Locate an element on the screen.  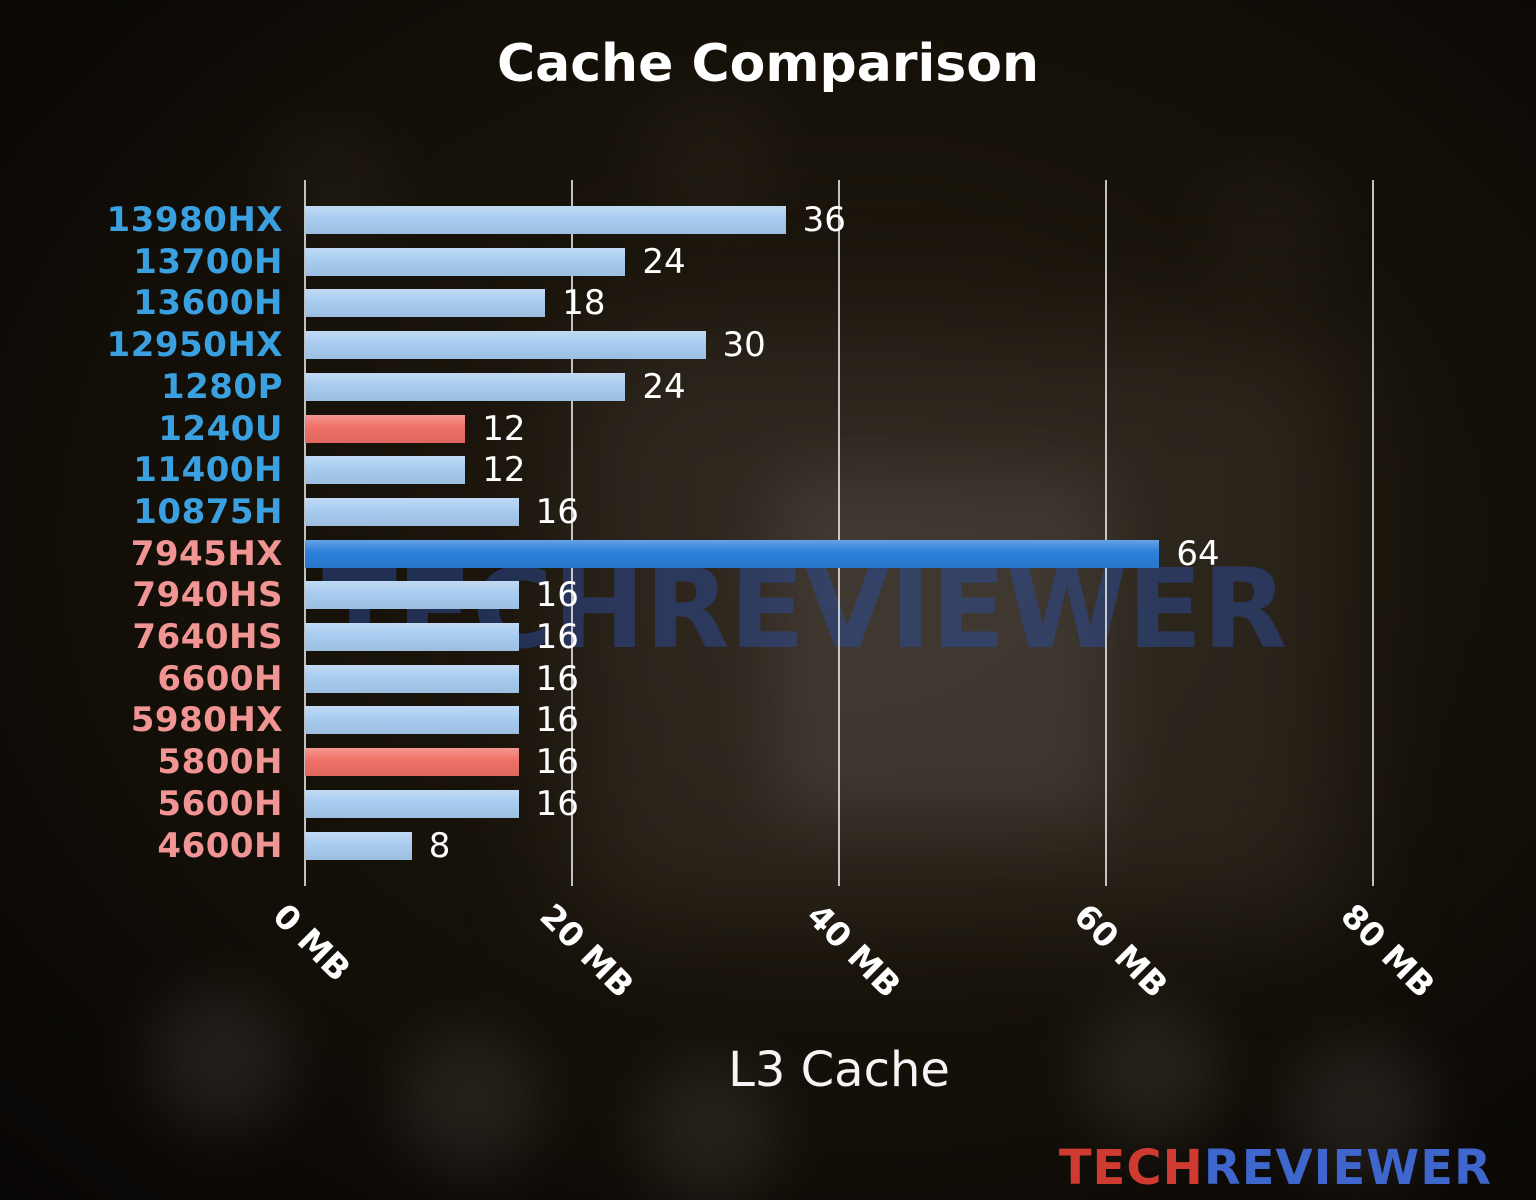
category-label: 13980HX is located at coordinates (194, 220).